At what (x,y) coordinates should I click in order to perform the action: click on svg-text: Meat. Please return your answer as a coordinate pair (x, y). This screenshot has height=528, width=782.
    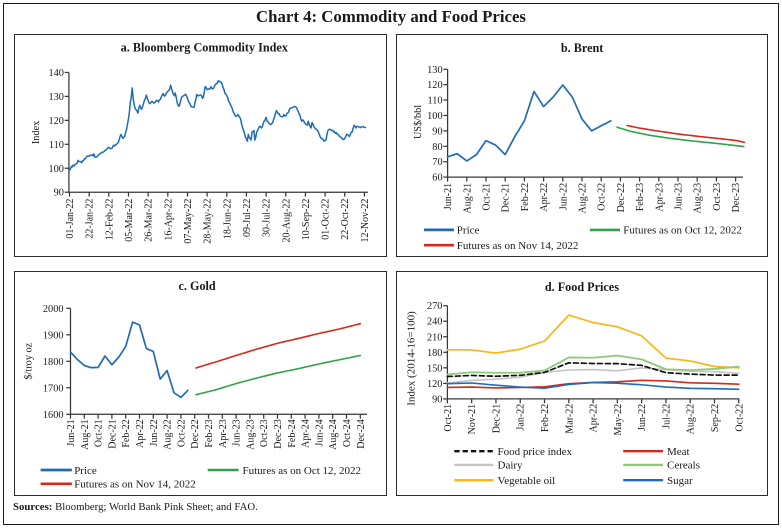
    Looking at the image, I should click on (678, 452).